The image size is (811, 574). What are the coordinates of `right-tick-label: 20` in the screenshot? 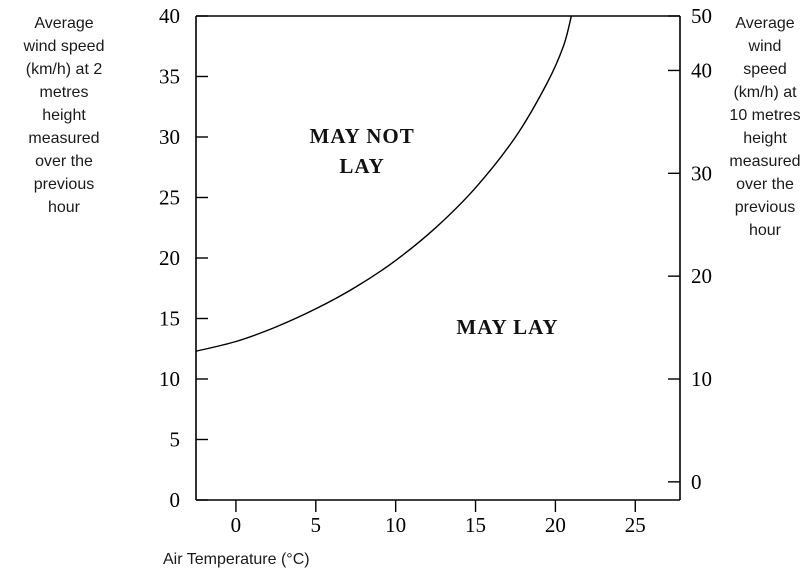 It's located at (701, 276).